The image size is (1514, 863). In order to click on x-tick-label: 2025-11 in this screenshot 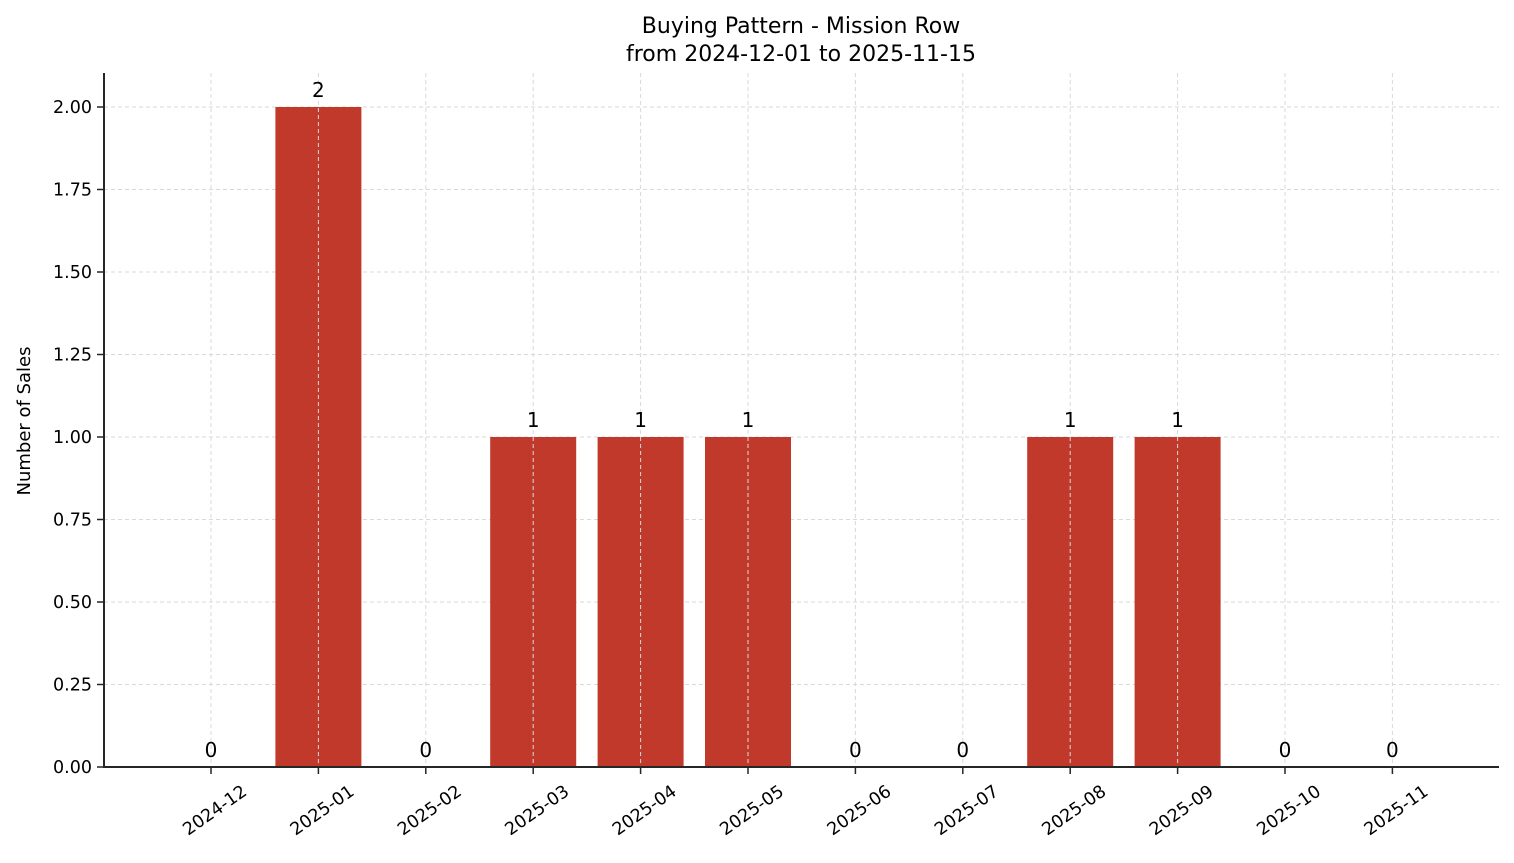, I will do `click(1396, 811)`.